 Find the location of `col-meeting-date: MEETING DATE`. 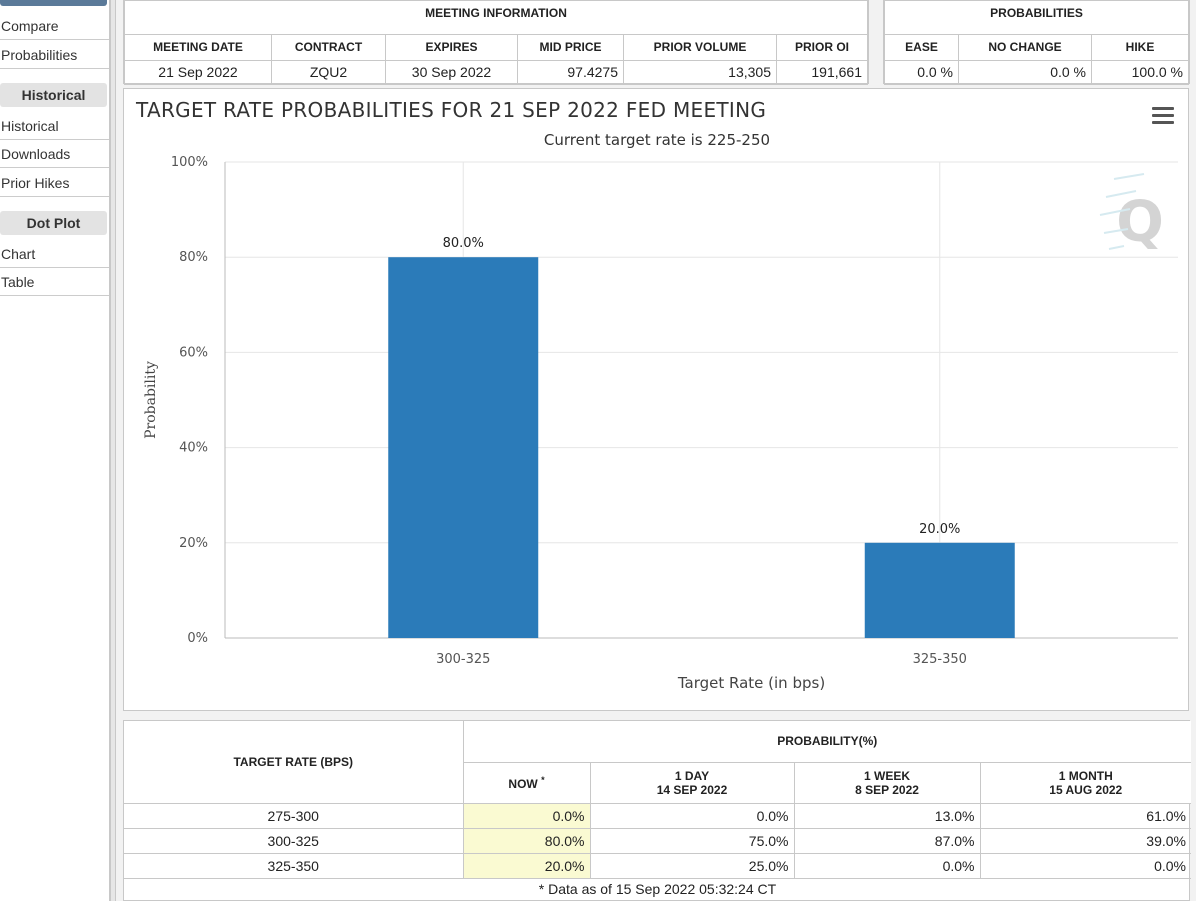

col-meeting-date: MEETING DATE is located at coordinates (198, 47).